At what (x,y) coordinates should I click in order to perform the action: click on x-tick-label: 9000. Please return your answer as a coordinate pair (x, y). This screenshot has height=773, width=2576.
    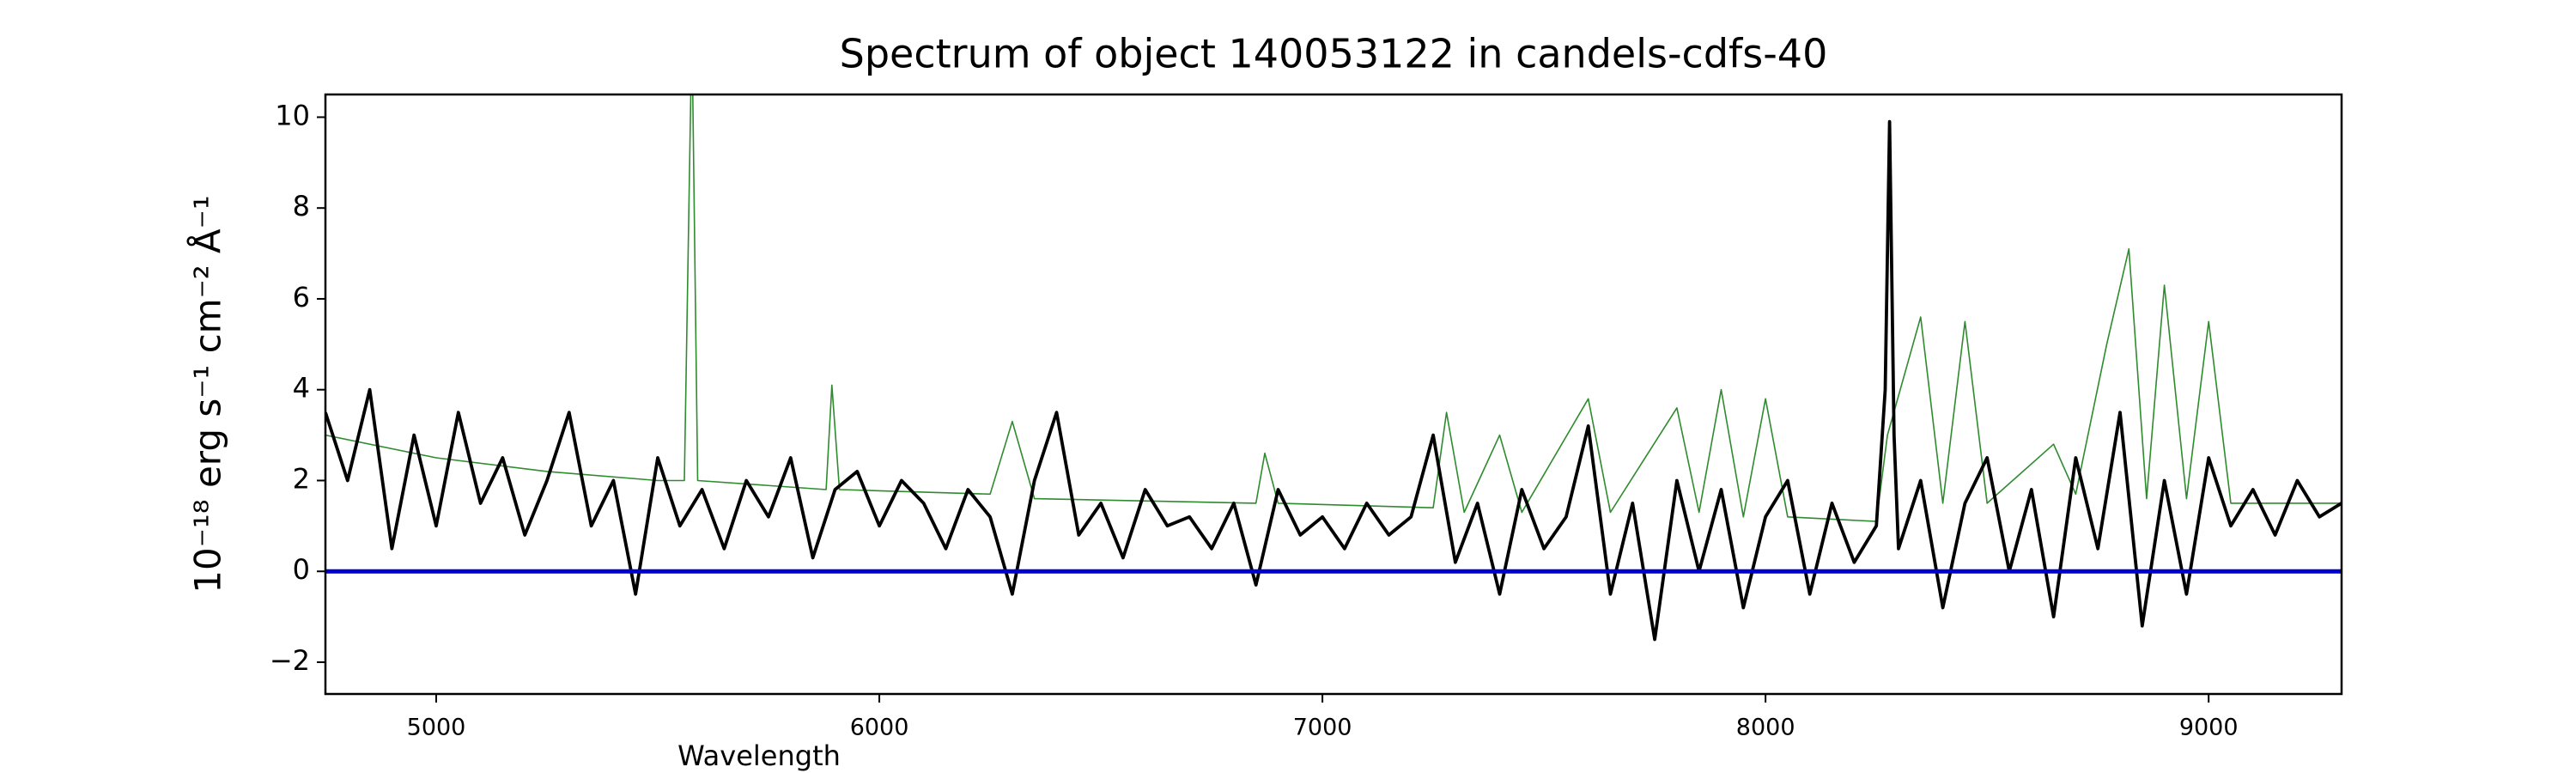
    Looking at the image, I should click on (2209, 728).